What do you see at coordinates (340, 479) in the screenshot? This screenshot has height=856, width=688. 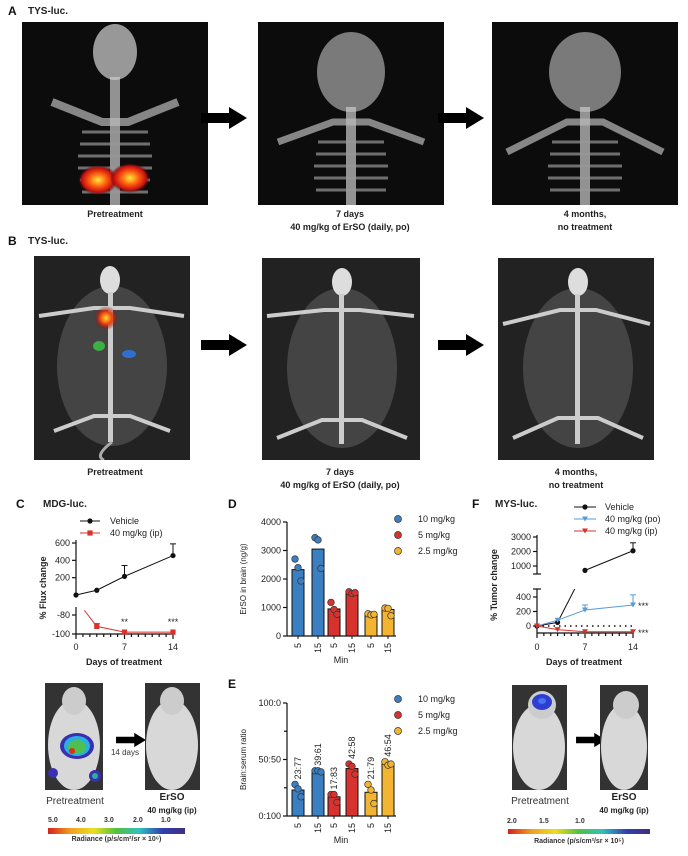 I see `caption-b-7-days: 7 days 40 mg/kg of ErSO (daily, po)` at bounding box center [340, 479].